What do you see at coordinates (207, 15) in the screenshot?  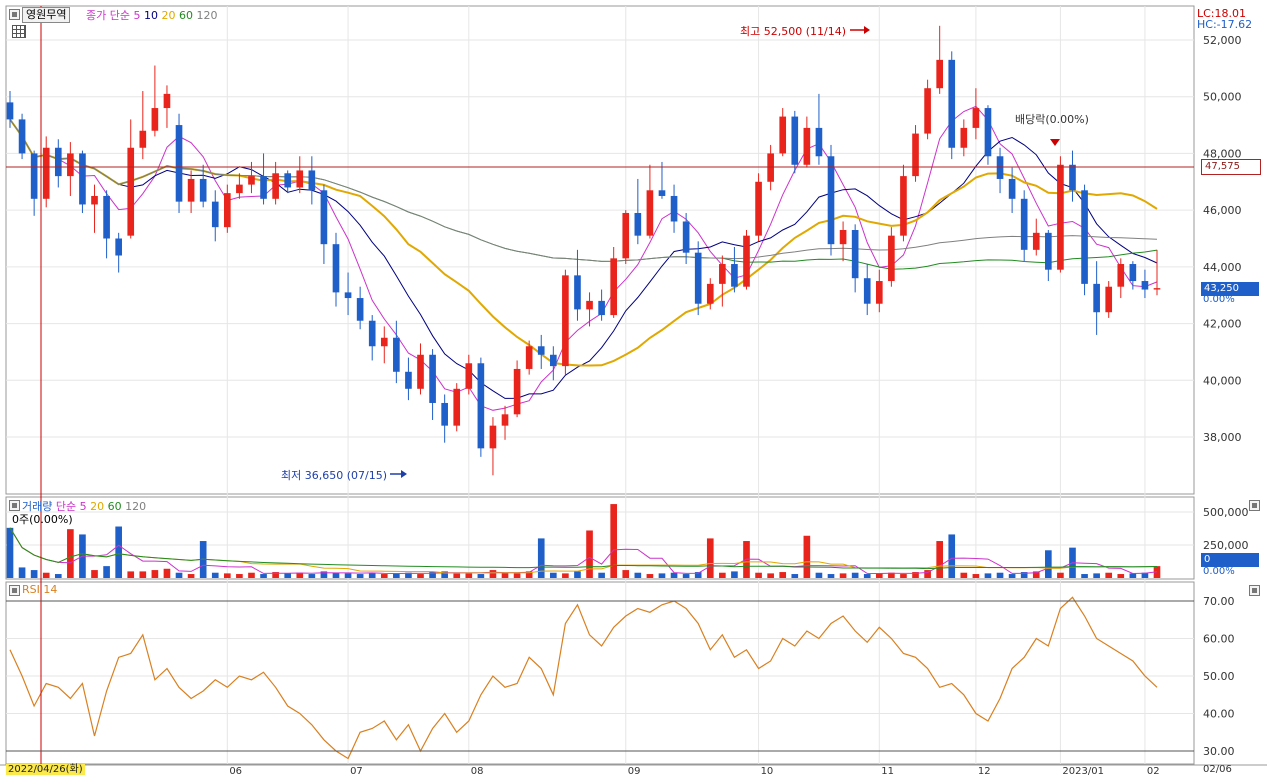 I see `ma-120-label: 120` at bounding box center [207, 15].